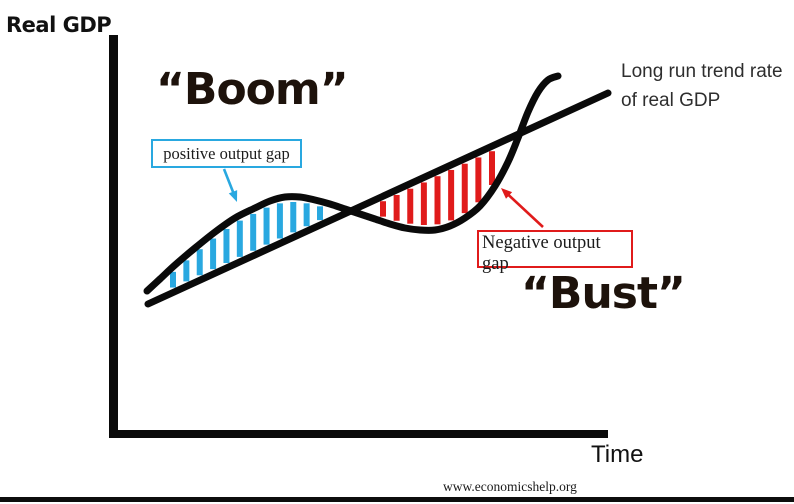  I want to click on boom-heading: “Boom”, so click(252, 89).